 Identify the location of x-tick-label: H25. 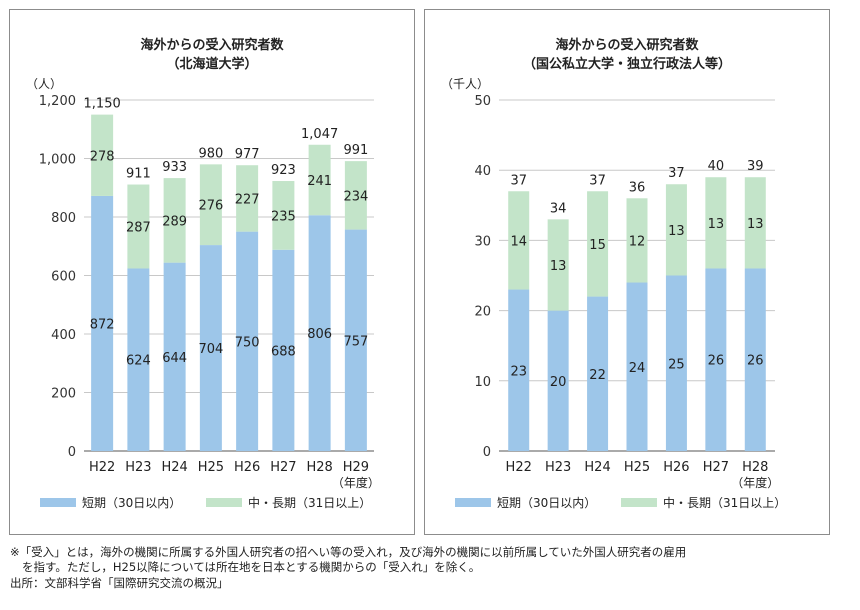
(211, 467).